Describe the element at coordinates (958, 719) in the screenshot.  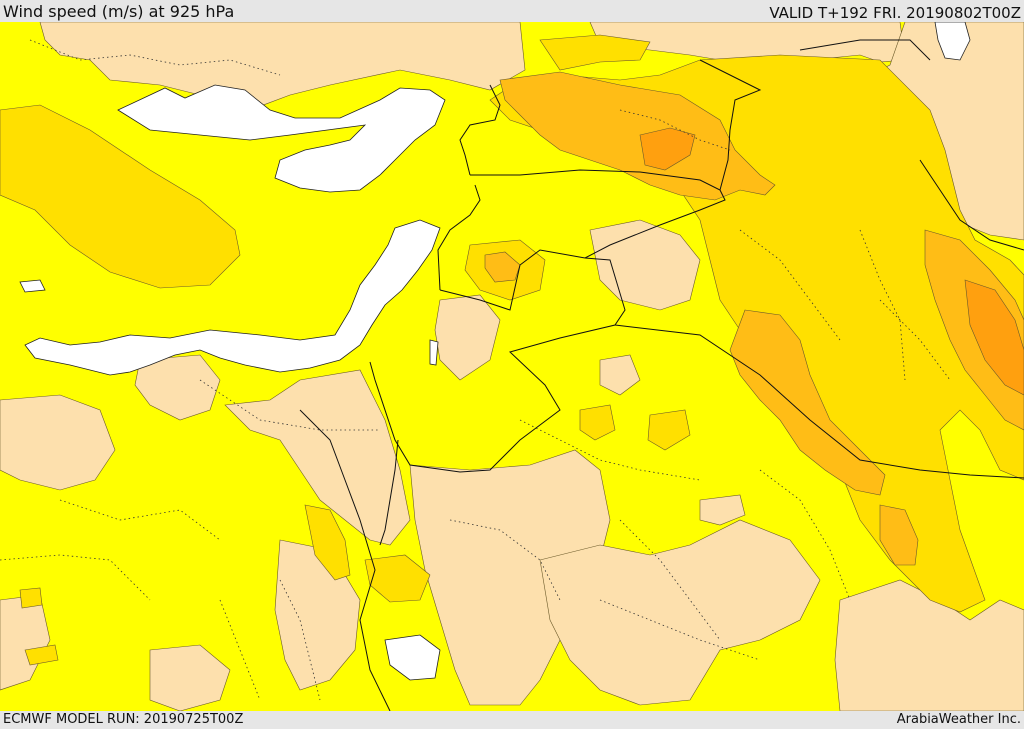
I see `credit-label: ArabiaWeather Inc.` at that location.